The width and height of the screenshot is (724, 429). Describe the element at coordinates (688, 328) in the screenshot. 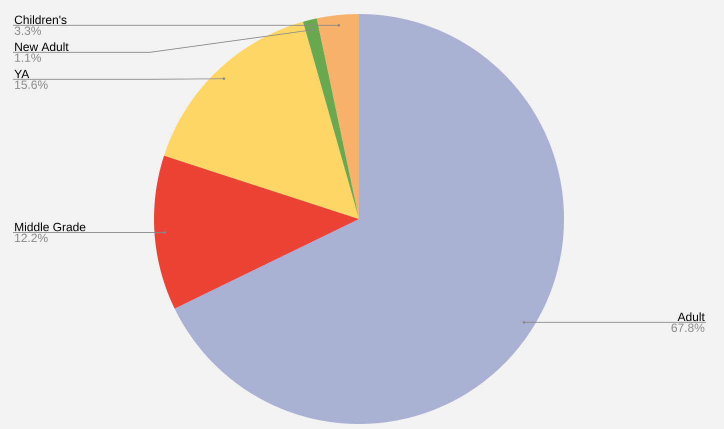

I see `data-label: 67.8%` at that location.